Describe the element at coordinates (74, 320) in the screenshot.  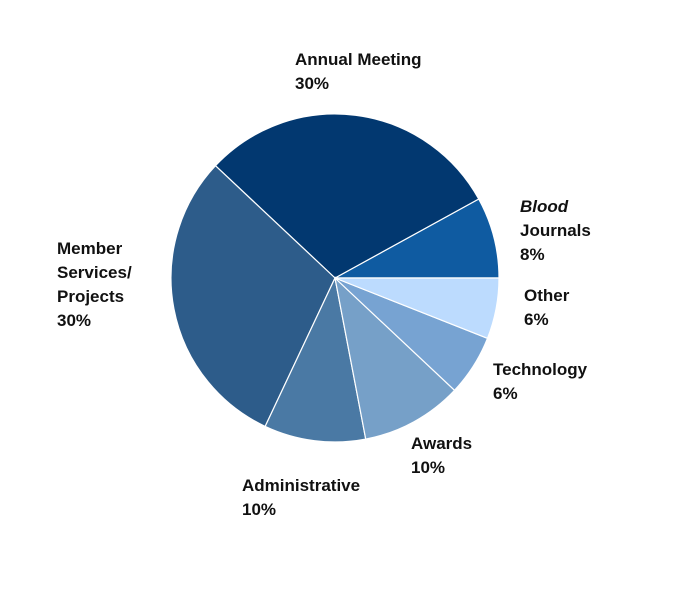
I see `label-member-services-value: 30%` at that location.